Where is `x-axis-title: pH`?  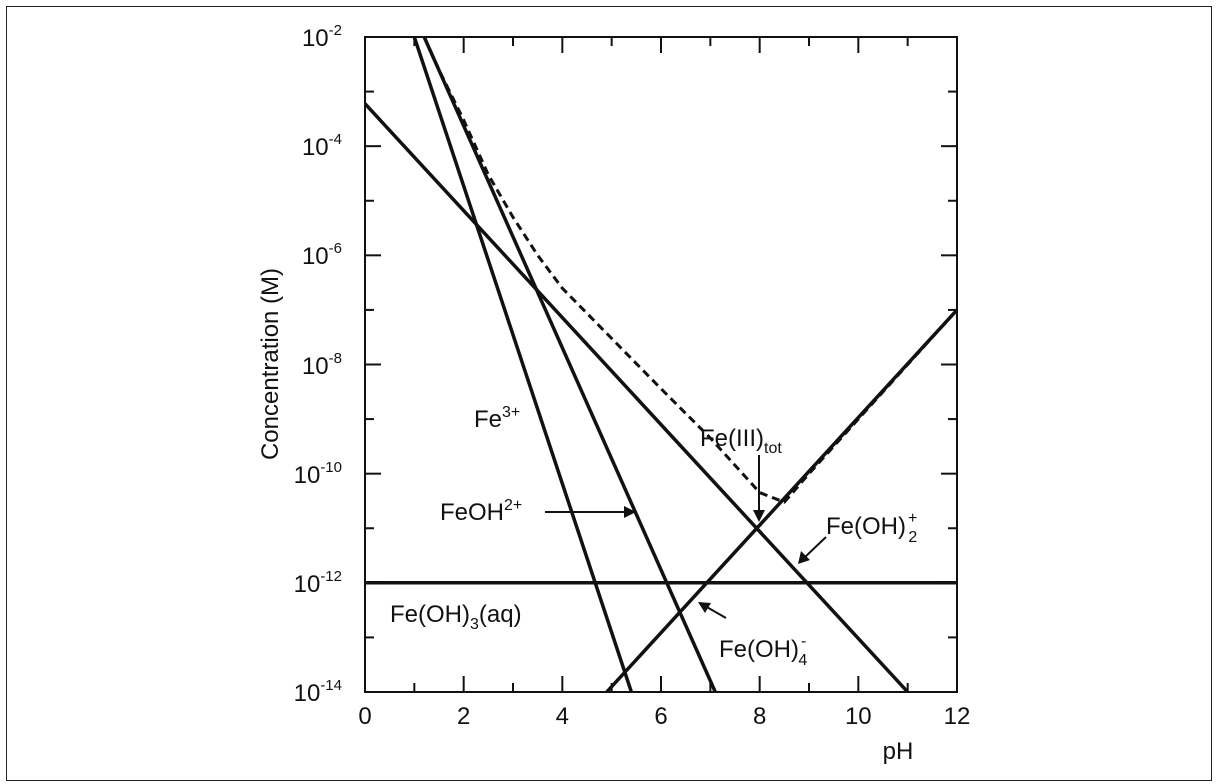 x-axis-title: pH is located at coordinates (898, 751).